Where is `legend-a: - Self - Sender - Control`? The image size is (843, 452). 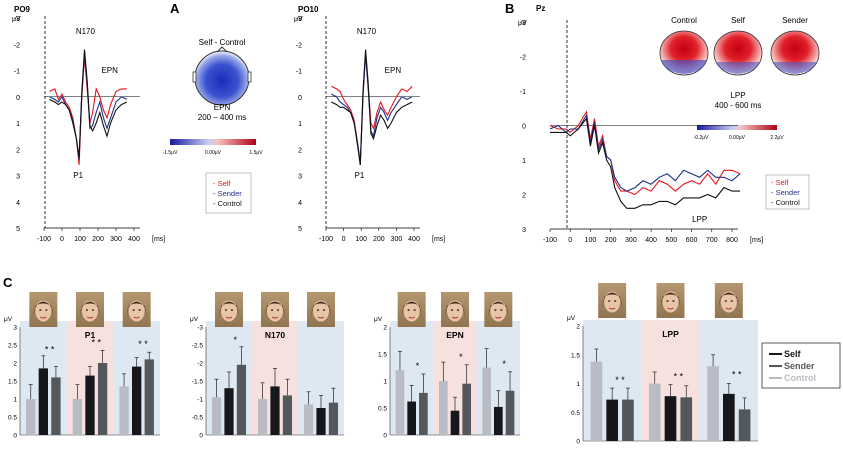 legend-a: - Self - Sender - Control is located at coordinates (228, 193).